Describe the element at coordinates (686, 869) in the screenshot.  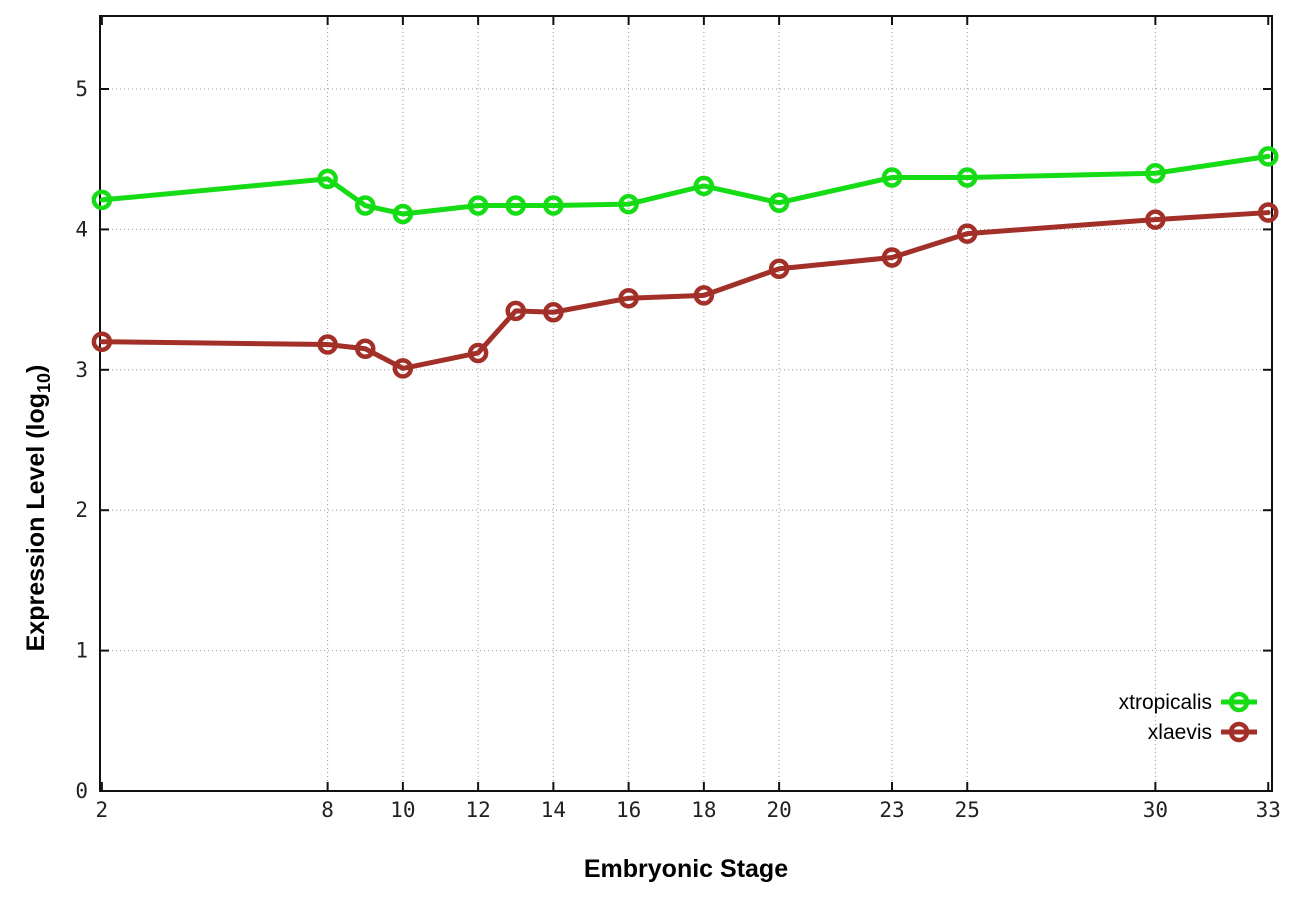
I see `x-axis-title: Embryonic Stage` at that location.